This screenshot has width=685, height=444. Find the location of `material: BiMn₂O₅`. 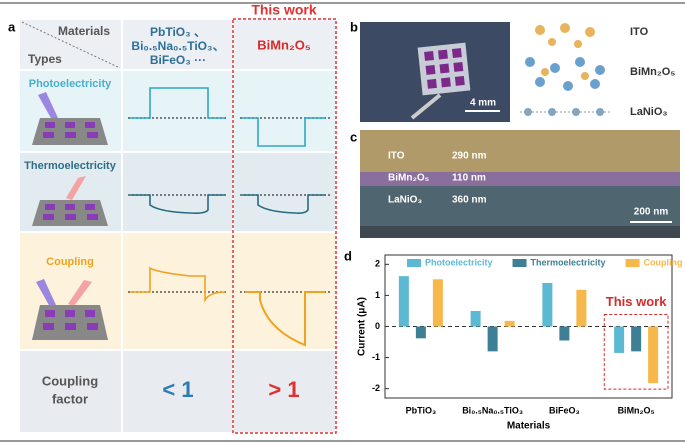

material: BiMn₂O₅ is located at coordinates (284, 44).